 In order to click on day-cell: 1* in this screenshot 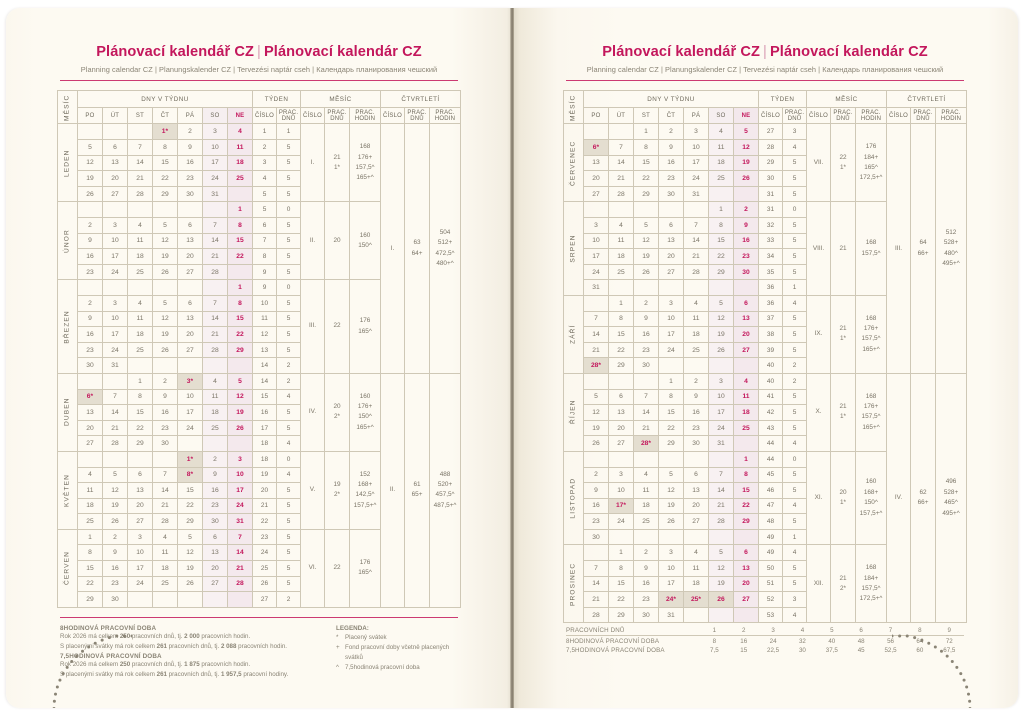, I will do `click(189, 459)`.